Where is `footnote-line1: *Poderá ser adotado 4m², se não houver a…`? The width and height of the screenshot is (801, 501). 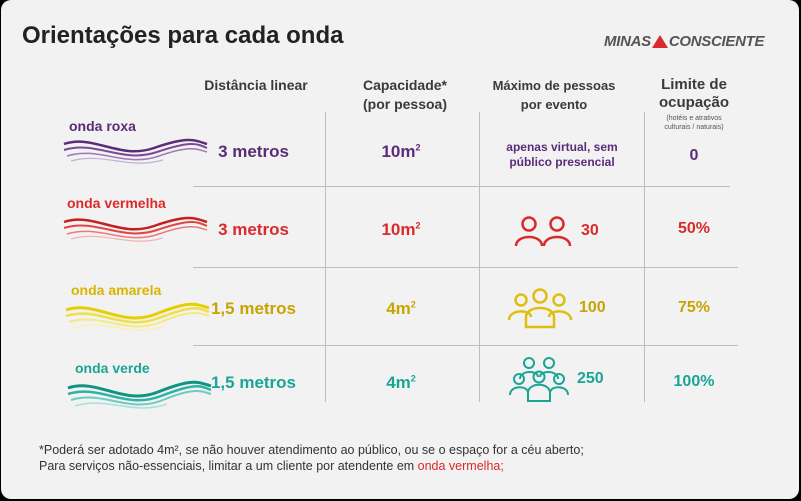
footnote-line1: *Poderá ser adotado 4m², se não houver a… is located at coordinates (311, 450).